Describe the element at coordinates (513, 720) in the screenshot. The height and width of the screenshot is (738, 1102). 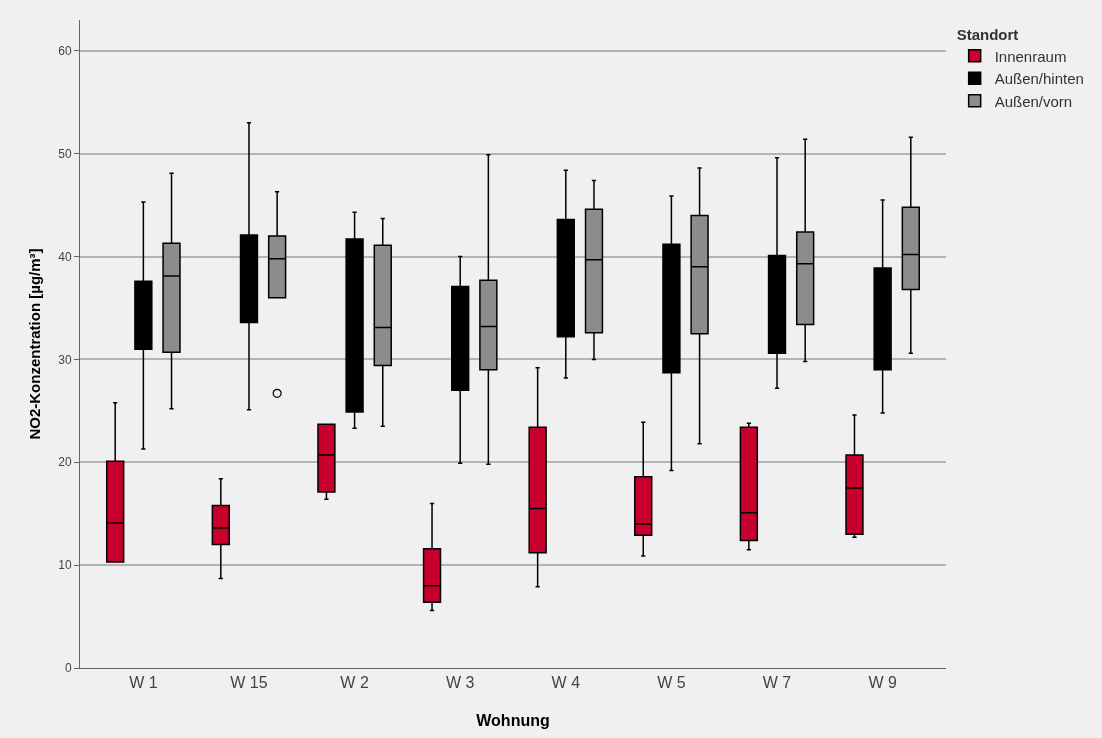
I see `x-axis-title: Wohnung` at that location.